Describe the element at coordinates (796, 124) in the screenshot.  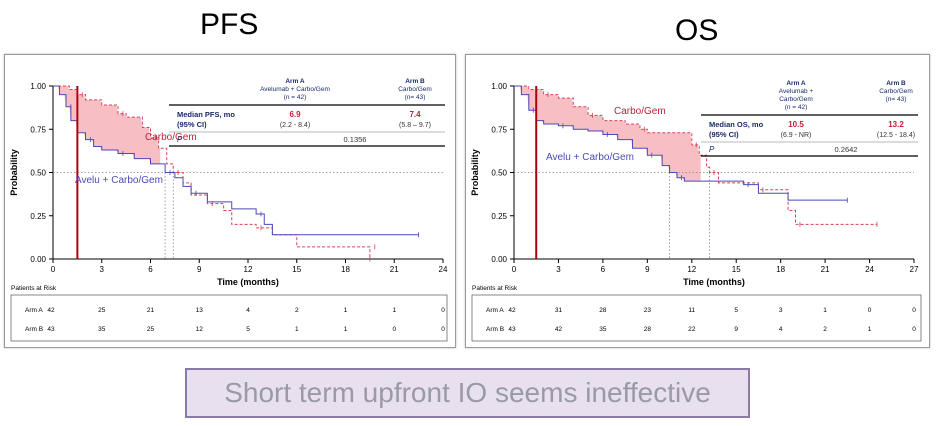
I see `median-arm-a: 10.5` at that location.